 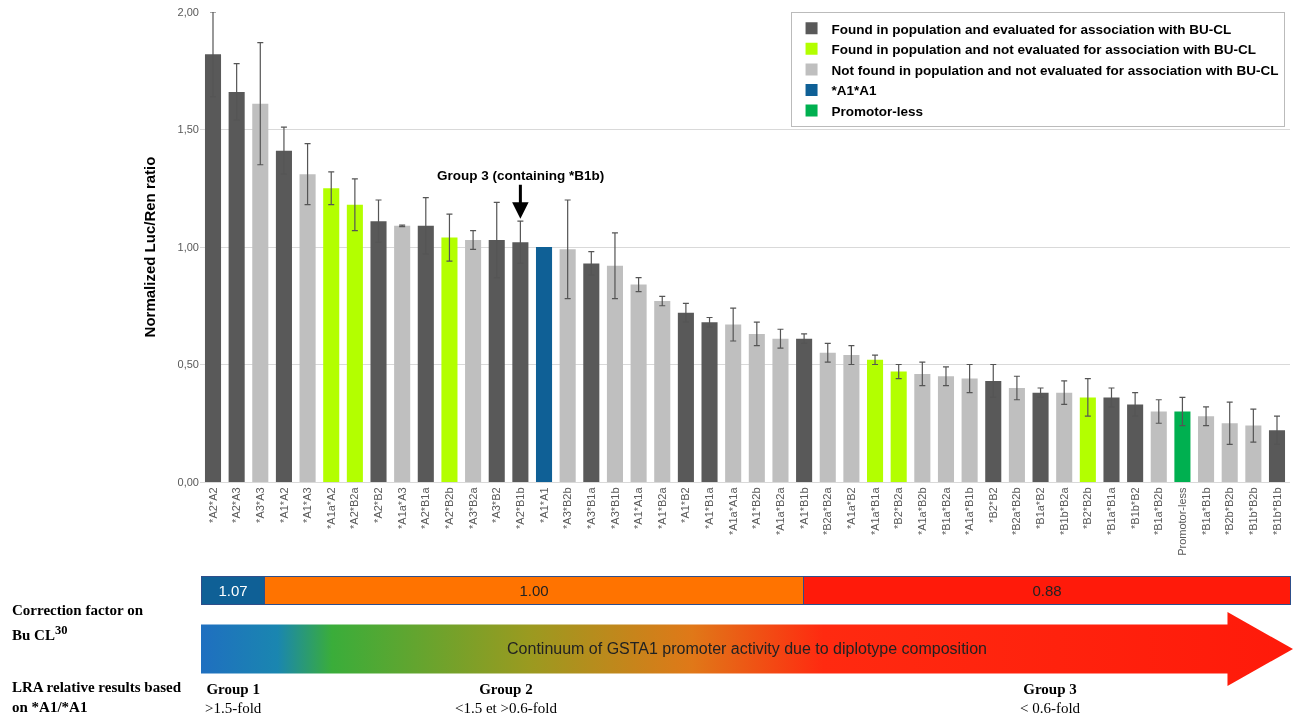 What do you see at coordinates (1040, 508) in the screenshot?
I see `x-tick-label: *B1a*B2` at bounding box center [1040, 508].